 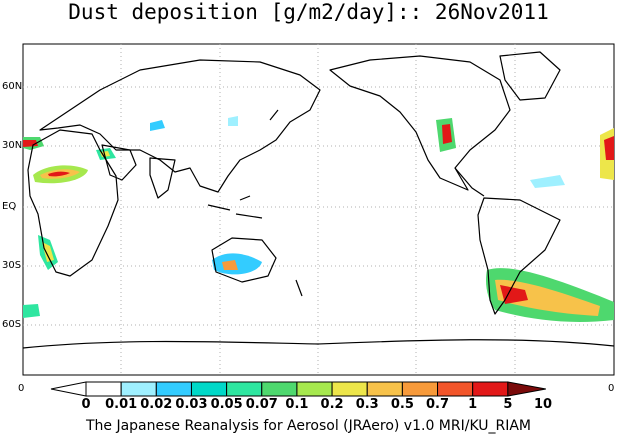 What do you see at coordinates (21, 388) in the screenshot?
I see `axis-zero-left: 0` at bounding box center [21, 388].